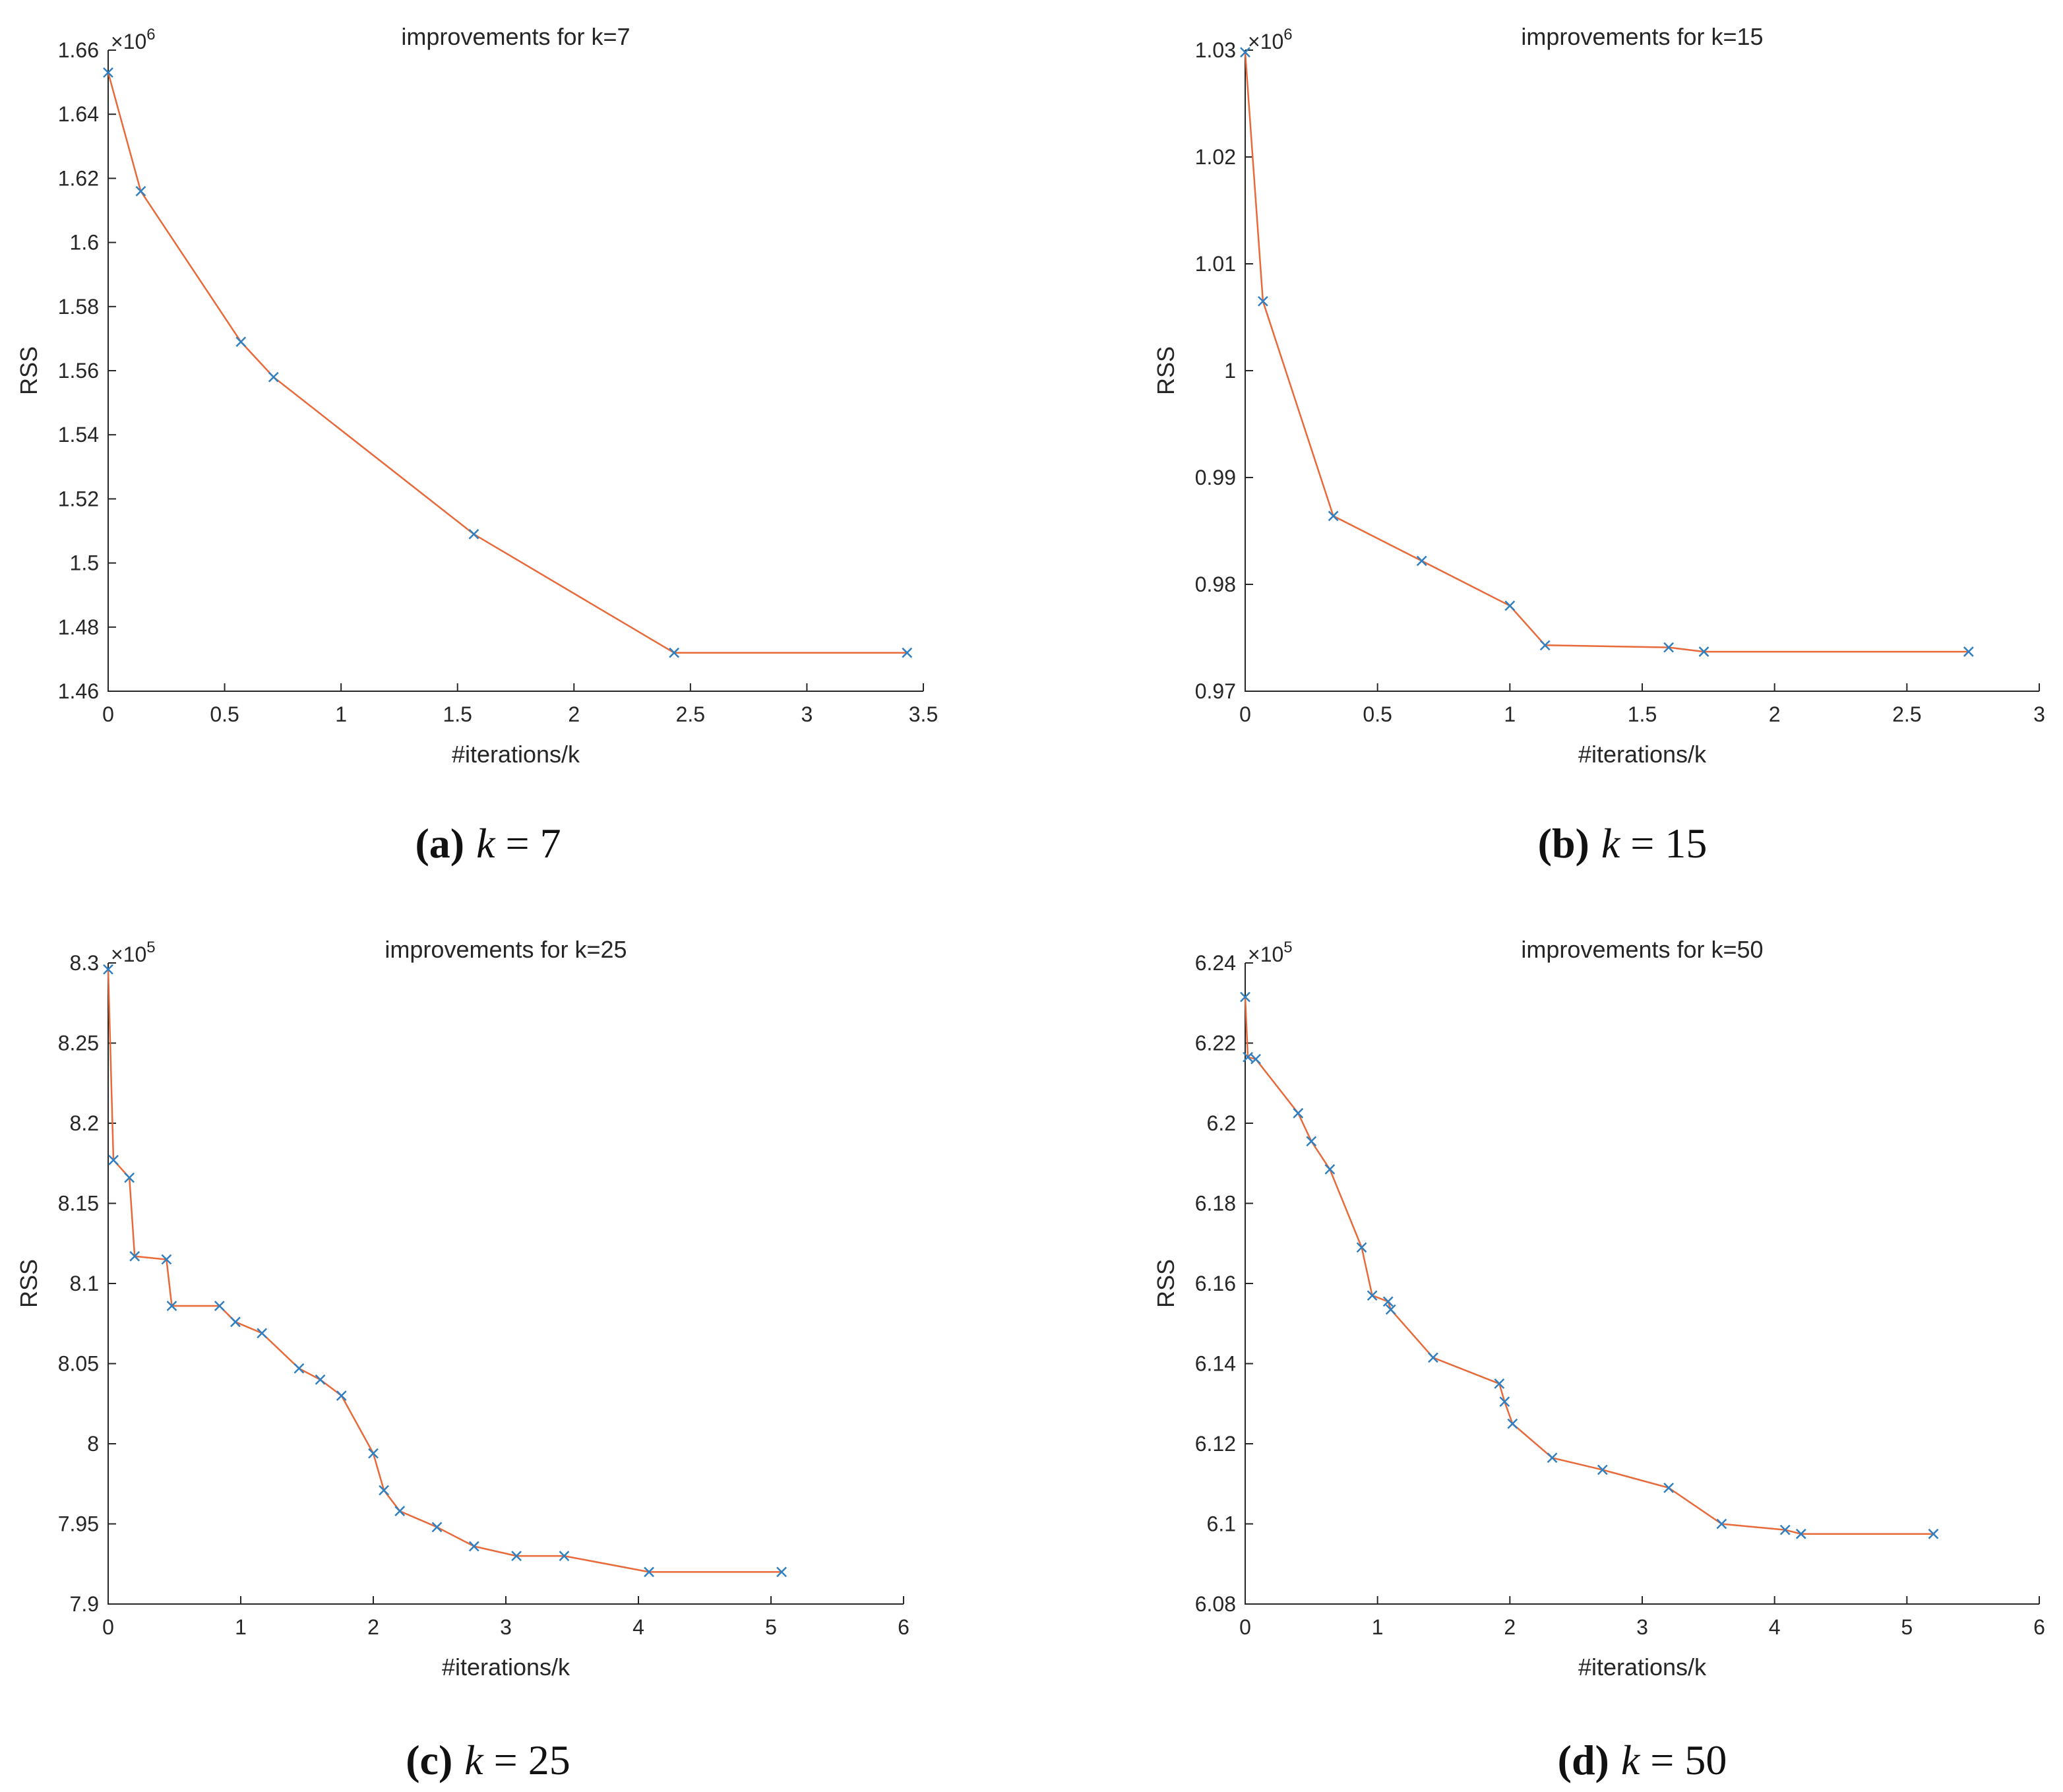 Image resolution: width=2063 pixels, height=1792 pixels. I want to click on y-tick-label: 7.95, so click(78, 1524).